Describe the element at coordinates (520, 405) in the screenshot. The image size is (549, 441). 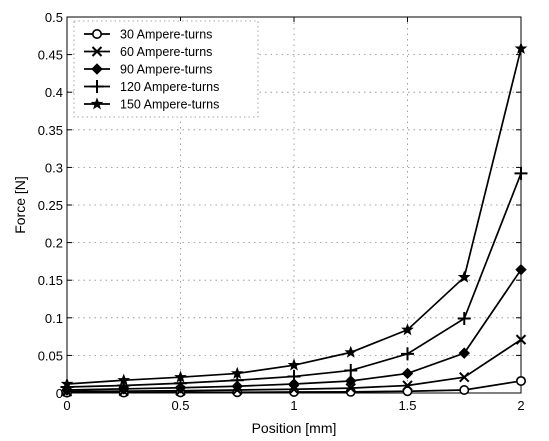
I see `x-tick-label: 2` at that location.